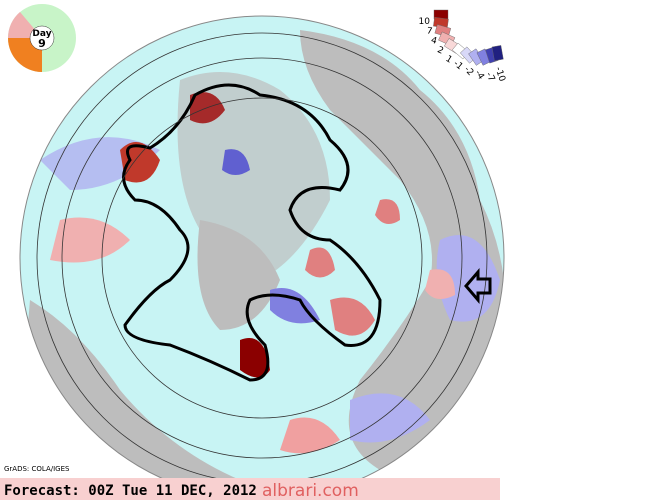 This screenshot has width=650, height=500. I want to click on colorbar-label: -10, so click(500, 74).